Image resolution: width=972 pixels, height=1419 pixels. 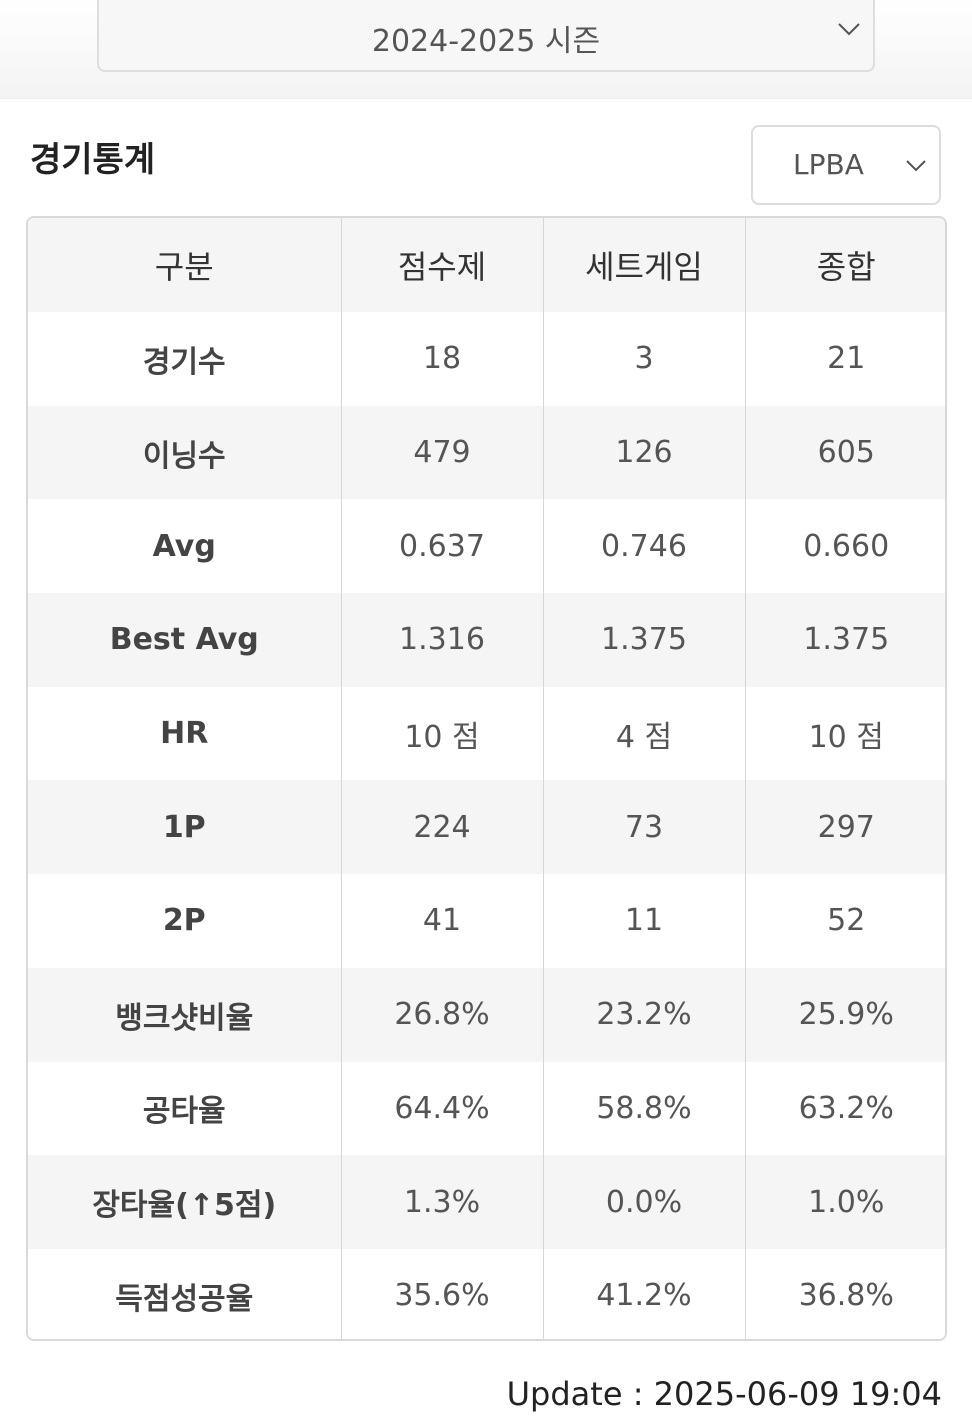 I want to click on table-cell: 26.8%, so click(x=441, y=1014).